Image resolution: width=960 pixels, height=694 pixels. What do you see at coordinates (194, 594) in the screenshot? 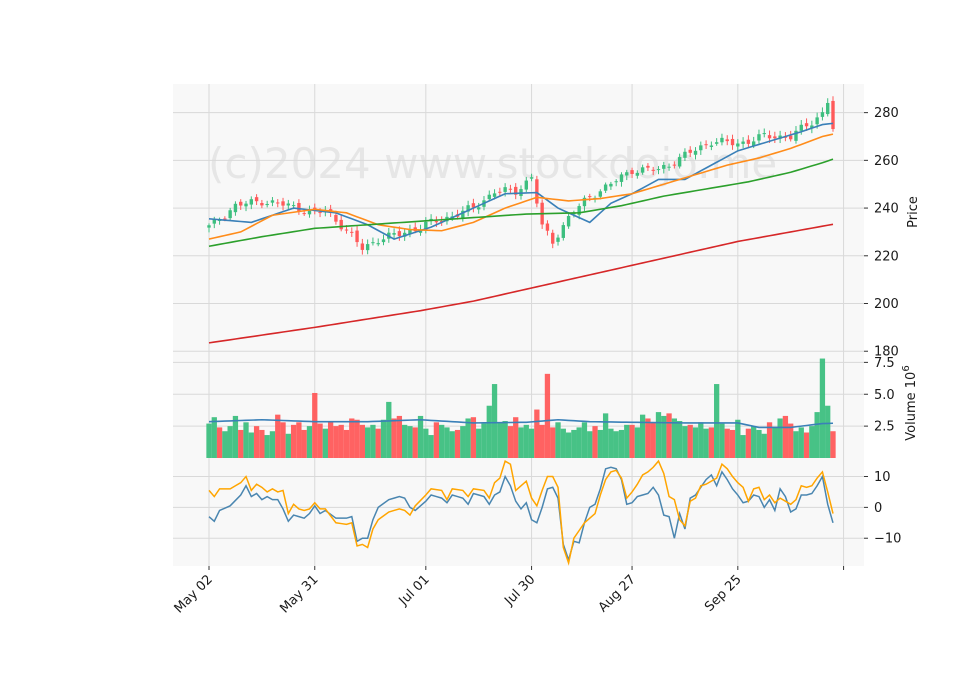
I see `xtick-label: May 02` at bounding box center [194, 594].